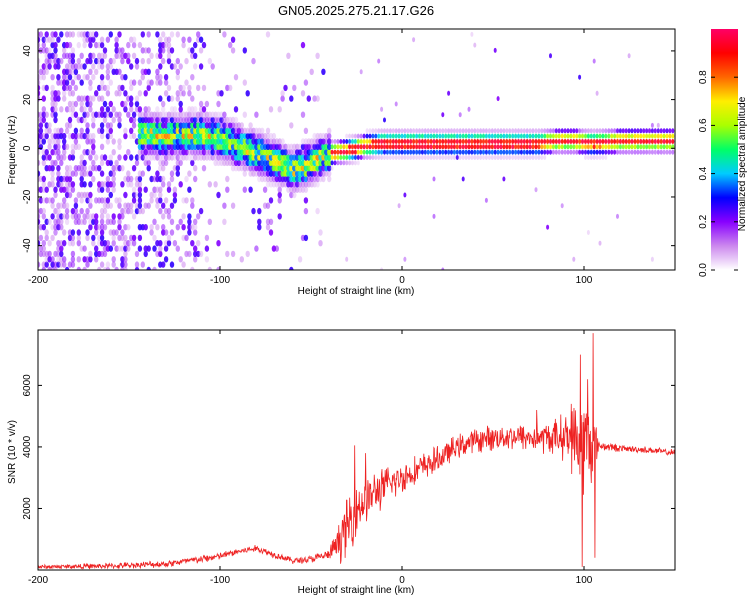 The image size is (750, 600). What do you see at coordinates (27, 148) in the screenshot?
I see `spectrogram-ytick-label: 0` at bounding box center [27, 148].